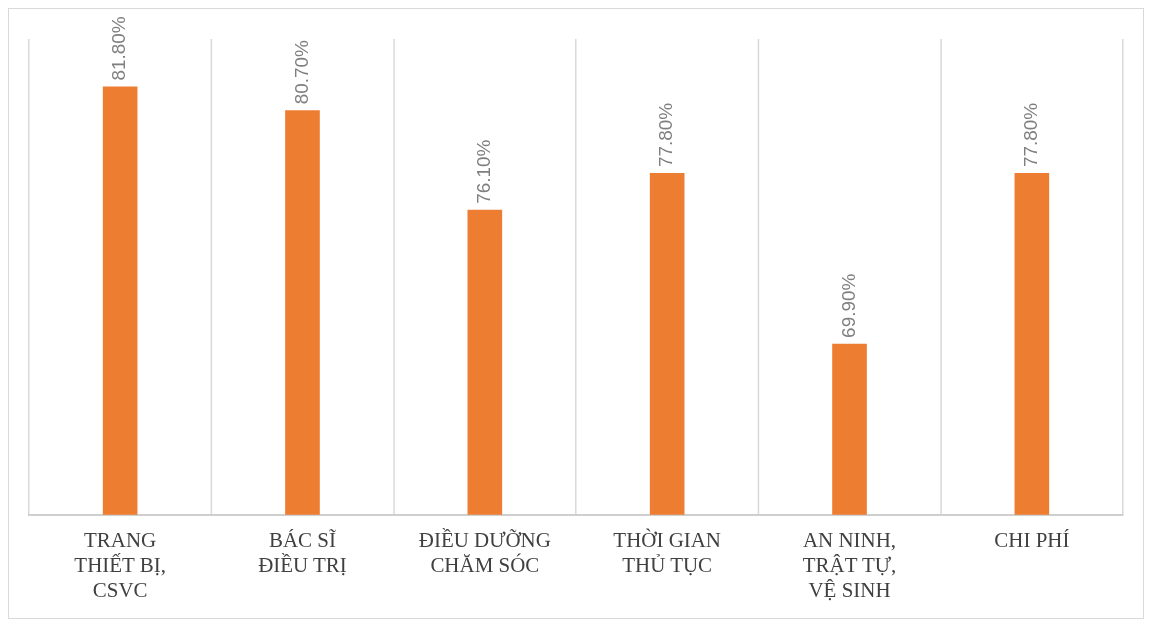 The image size is (1152, 627). Describe the element at coordinates (484, 552) in the screenshot. I see `x-tick-label: ĐIỀU DƯỠNG CHĂM SÓC` at that location.